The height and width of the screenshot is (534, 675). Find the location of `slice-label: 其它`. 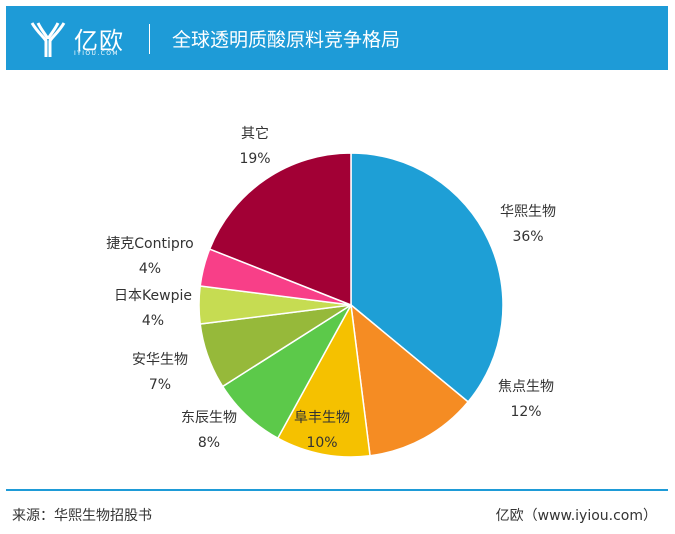

slice-label: 其它 is located at coordinates (255, 133).